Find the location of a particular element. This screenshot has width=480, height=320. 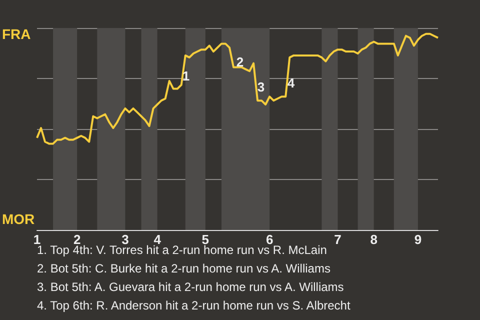

text: 3. Bot 5th: A. Guevara hit a 2-run home run vs A. Williams is located at coordinates (190, 287).